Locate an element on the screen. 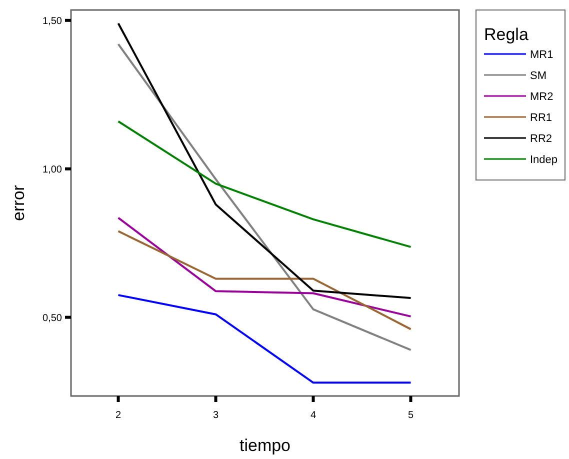 The height and width of the screenshot is (459, 569). x-axis-title: tiempo is located at coordinates (265, 445).